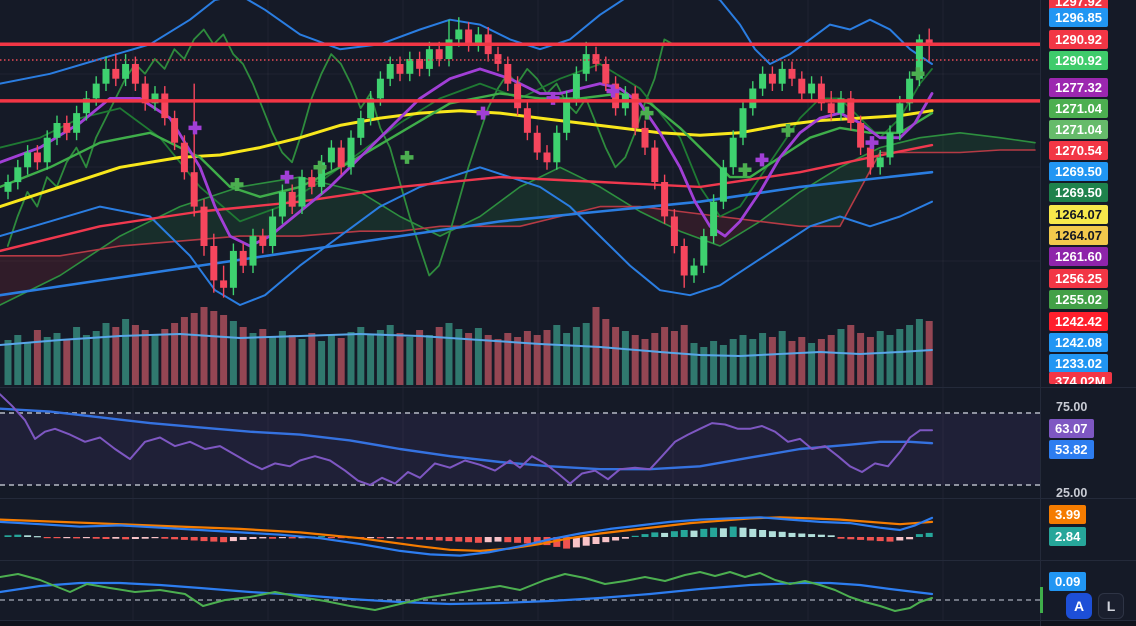  What do you see at coordinates (568, 498) in the screenshot?
I see `pane-separator-rsi-macd` at bounding box center [568, 498].